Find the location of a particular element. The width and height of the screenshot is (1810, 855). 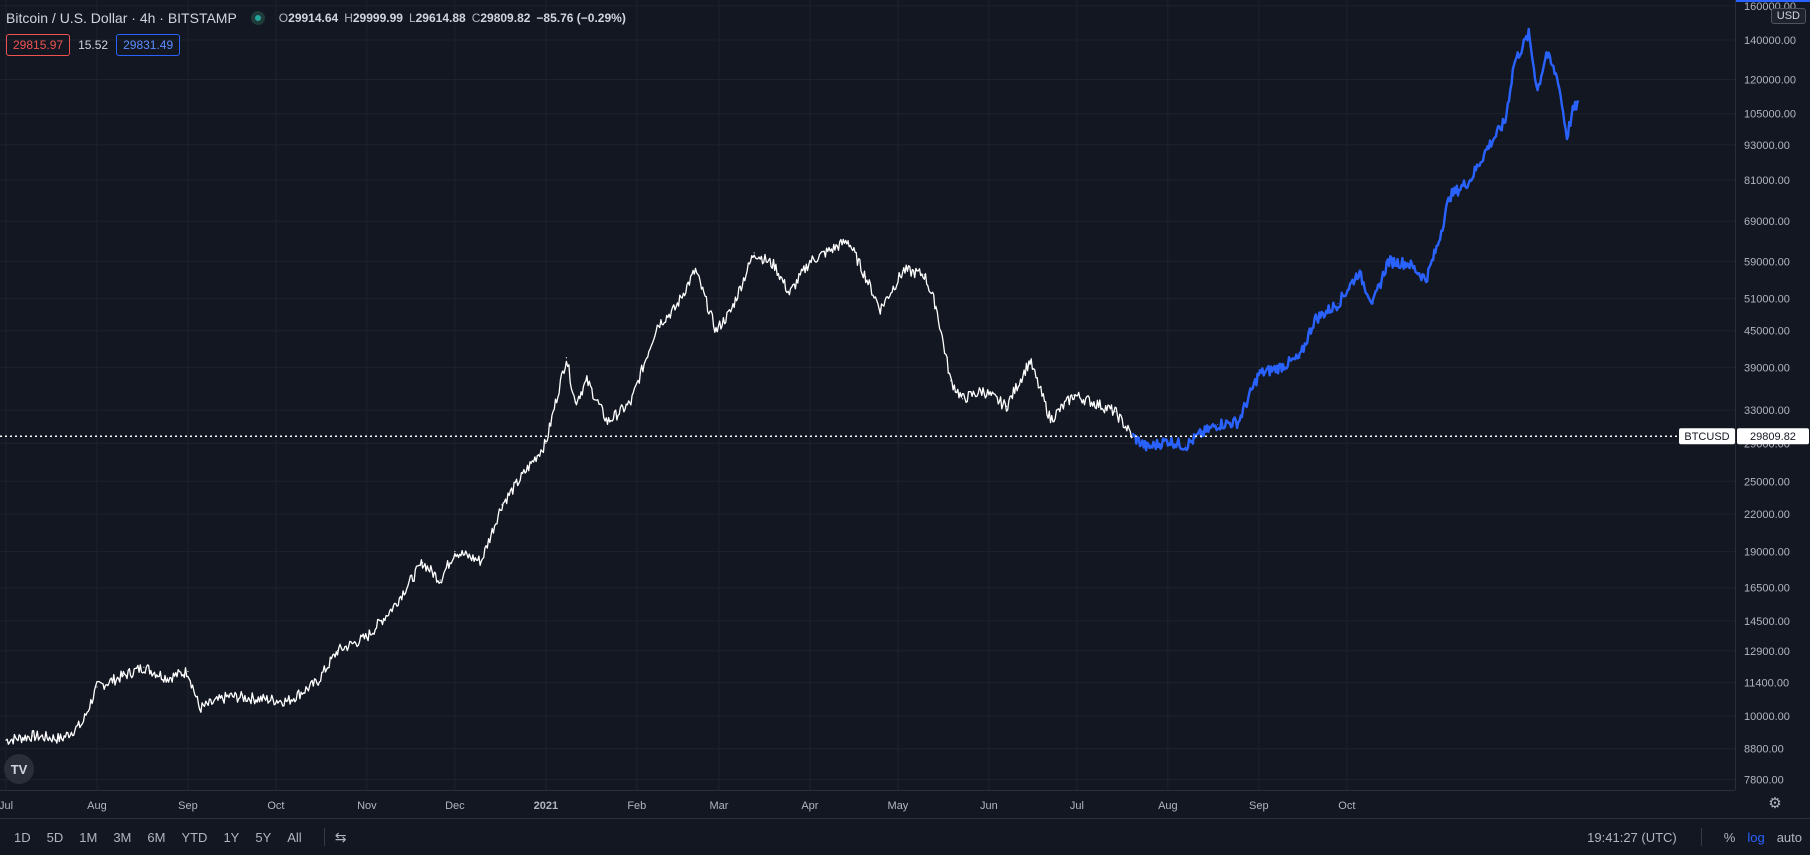

market-open-dot-icon is located at coordinates (257, 18).